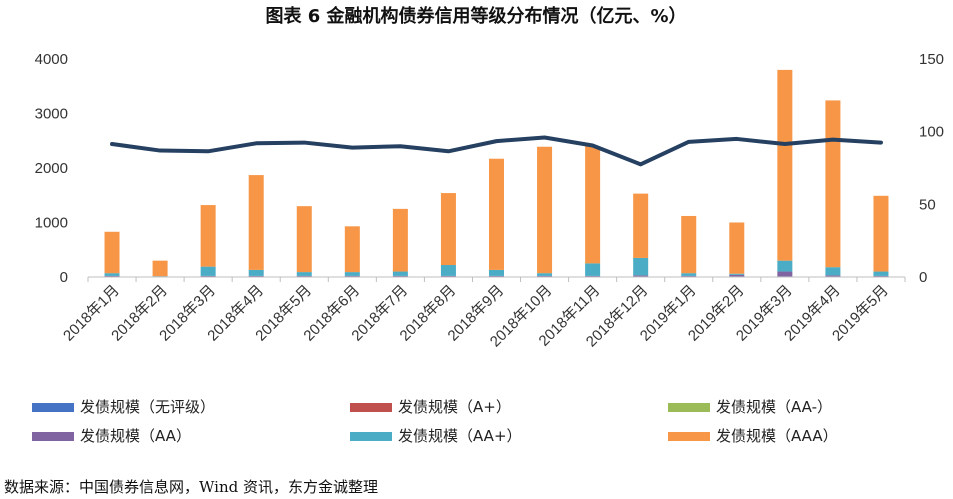 This screenshot has width=953, height=499. I want to click on y-right-tick-label: 150, so click(931, 59).